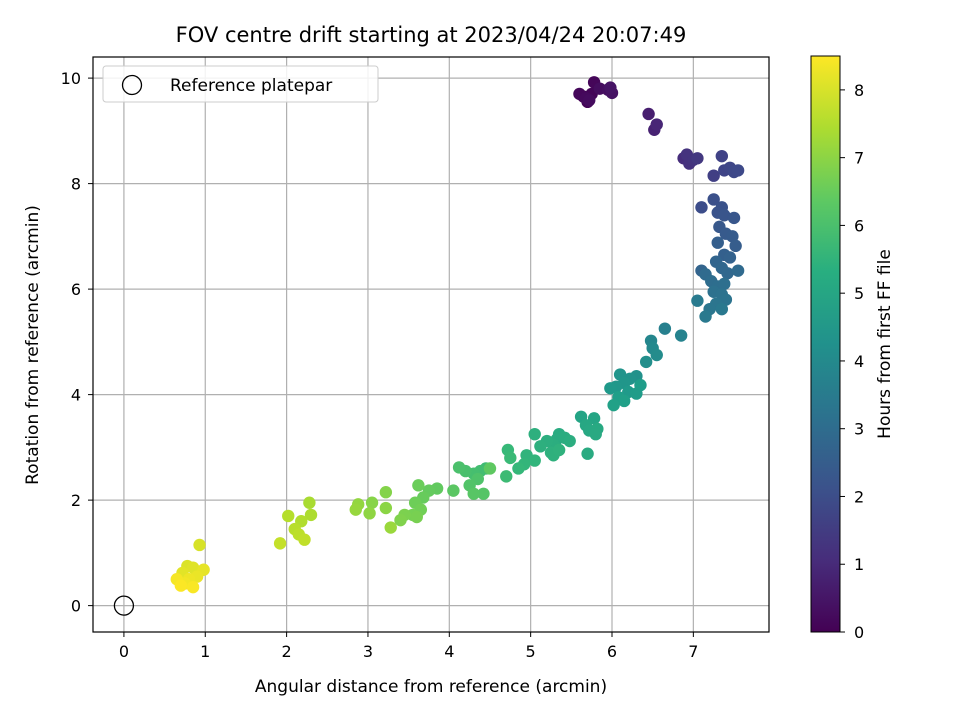 This screenshot has height=720, width=960. I want to click on y-tick-label: 0, so click(76, 606).